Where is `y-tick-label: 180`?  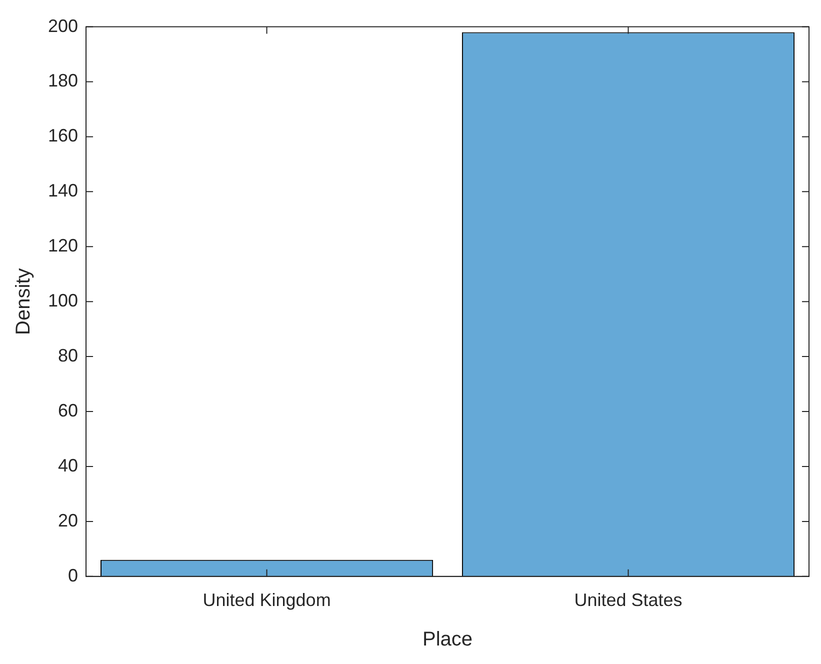
y-tick-label: 180 is located at coordinates (63, 80).